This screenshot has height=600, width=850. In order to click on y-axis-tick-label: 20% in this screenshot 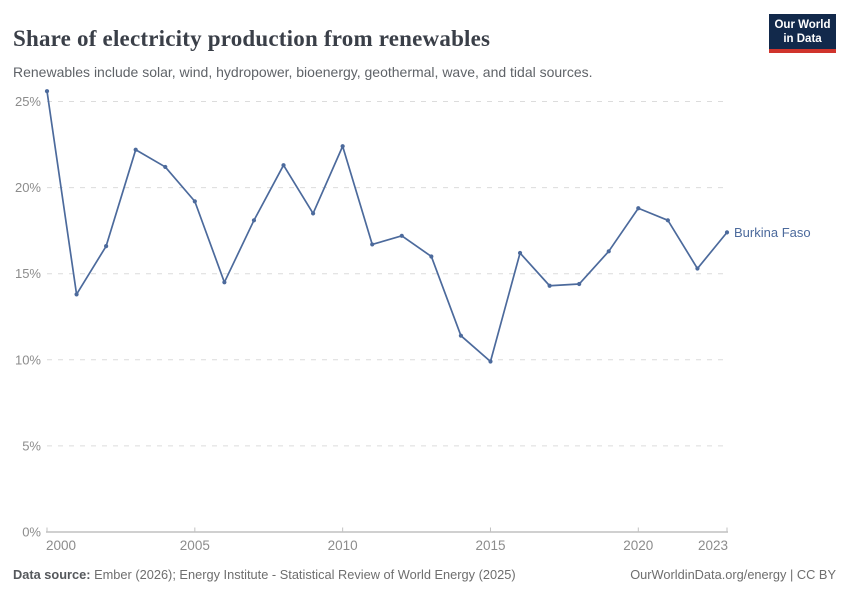, I will do `click(28, 187)`.